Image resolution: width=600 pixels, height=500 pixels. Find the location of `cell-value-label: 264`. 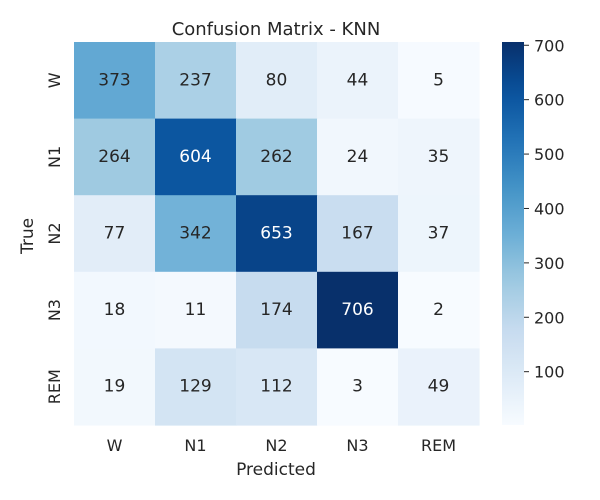

cell-value-label: 264 is located at coordinates (114, 157).